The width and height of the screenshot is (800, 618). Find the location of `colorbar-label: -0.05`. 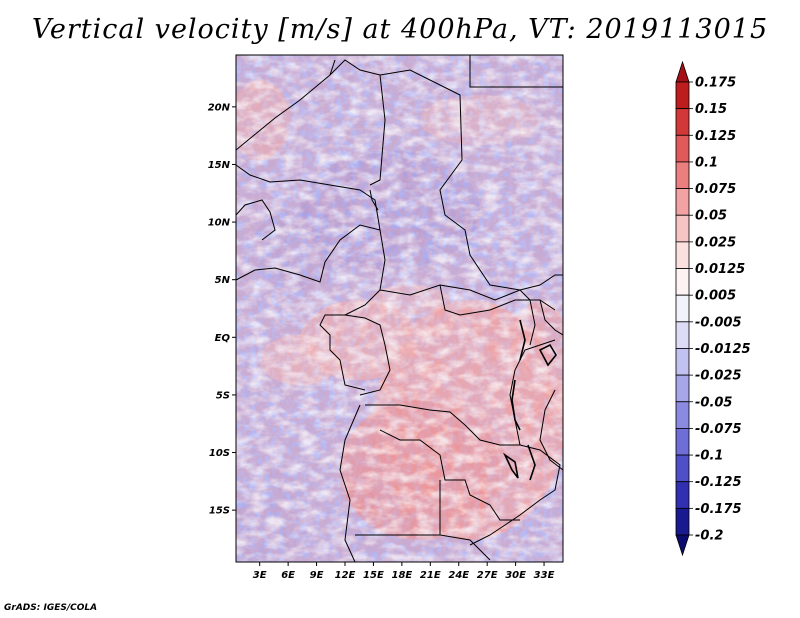

colorbar-label: -0.05 is located at coordinates (713, 402).